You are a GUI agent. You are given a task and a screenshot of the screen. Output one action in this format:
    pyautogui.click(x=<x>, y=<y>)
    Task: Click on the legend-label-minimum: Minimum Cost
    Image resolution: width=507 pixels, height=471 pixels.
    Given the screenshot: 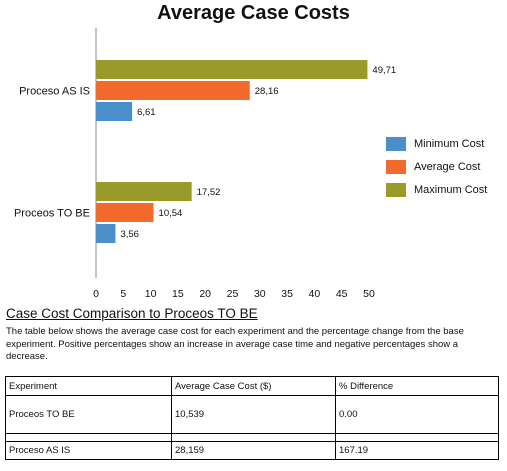 What is the action you would take?
    pyautogui.click(x=449, y=143)
    